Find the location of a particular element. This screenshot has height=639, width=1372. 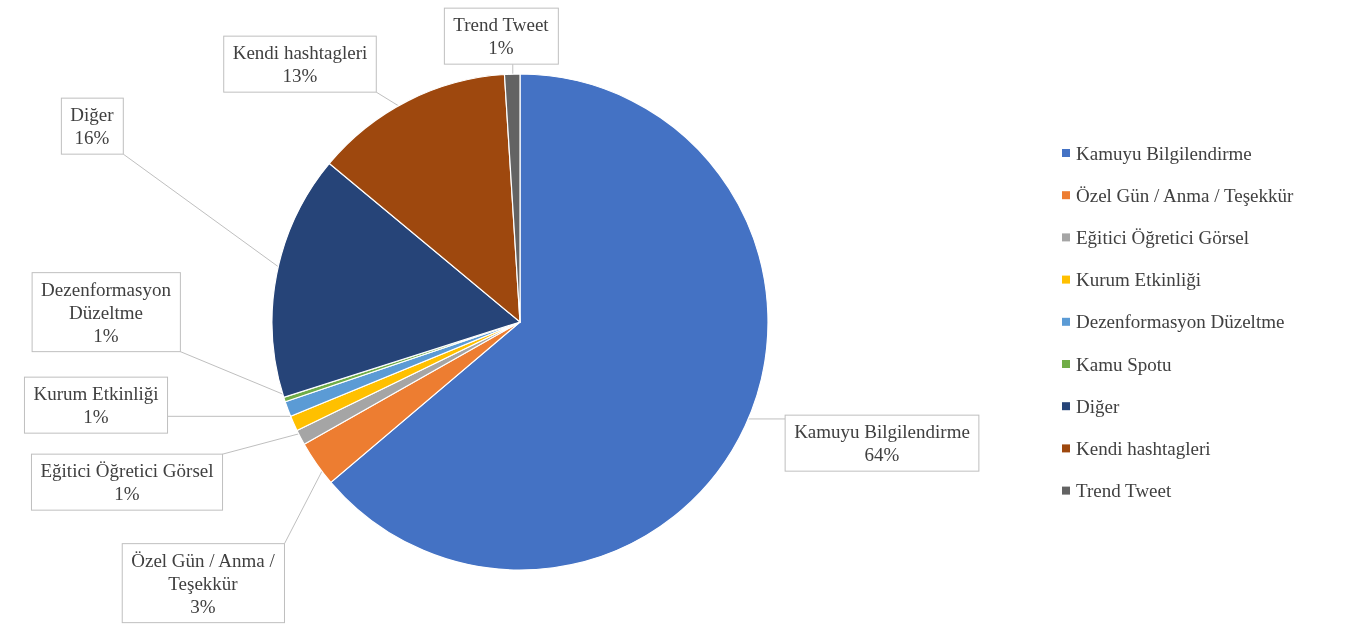

legend-label: Dezenformasyon Düzeltme is located at coordinates (1180, 322).